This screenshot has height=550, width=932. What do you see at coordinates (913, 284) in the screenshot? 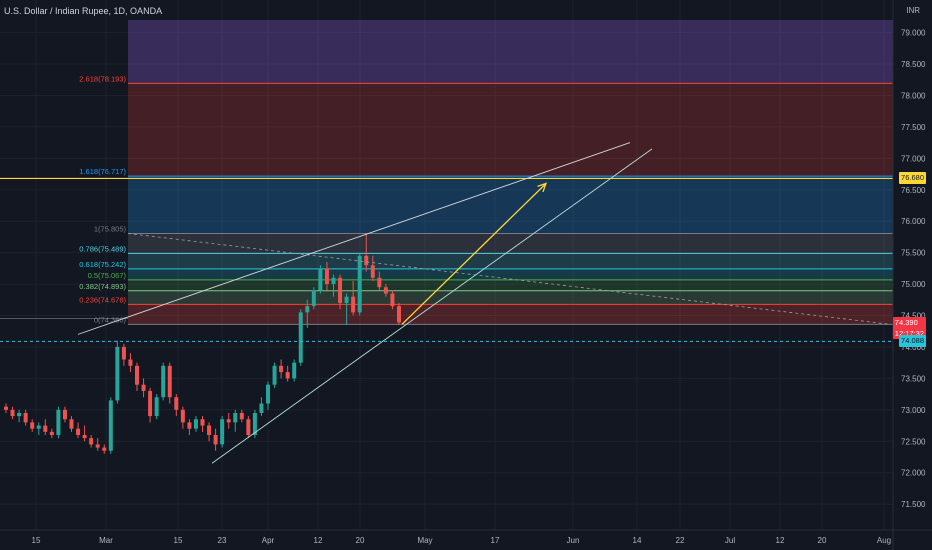
I see `price-tick-label: 75.000` at bounding box center [913, 284].